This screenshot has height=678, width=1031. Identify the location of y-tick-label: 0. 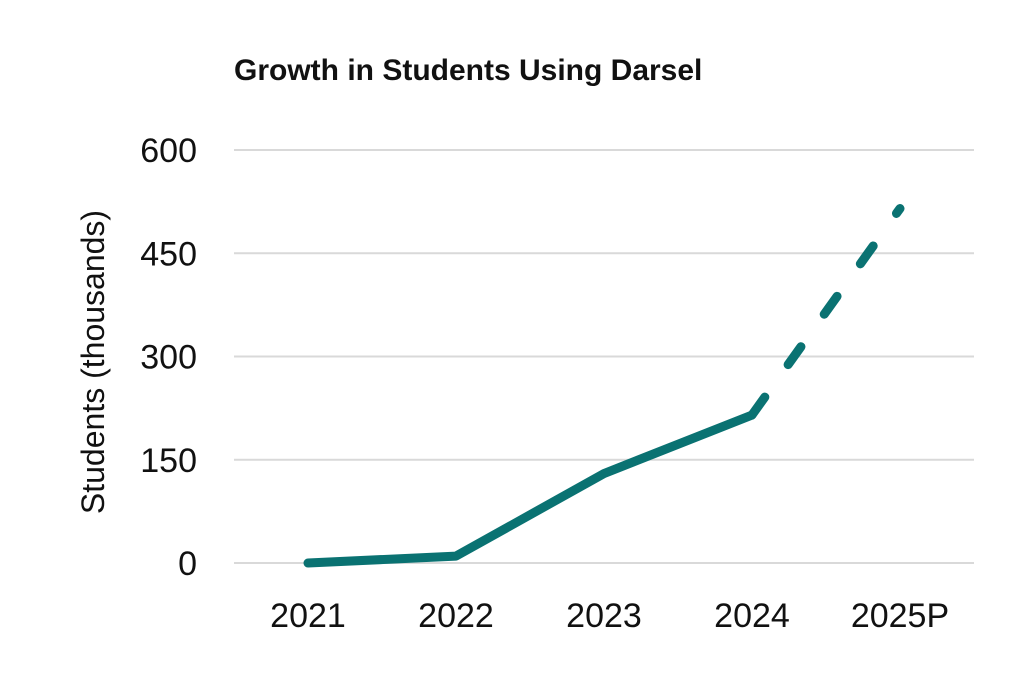
(187, 564).